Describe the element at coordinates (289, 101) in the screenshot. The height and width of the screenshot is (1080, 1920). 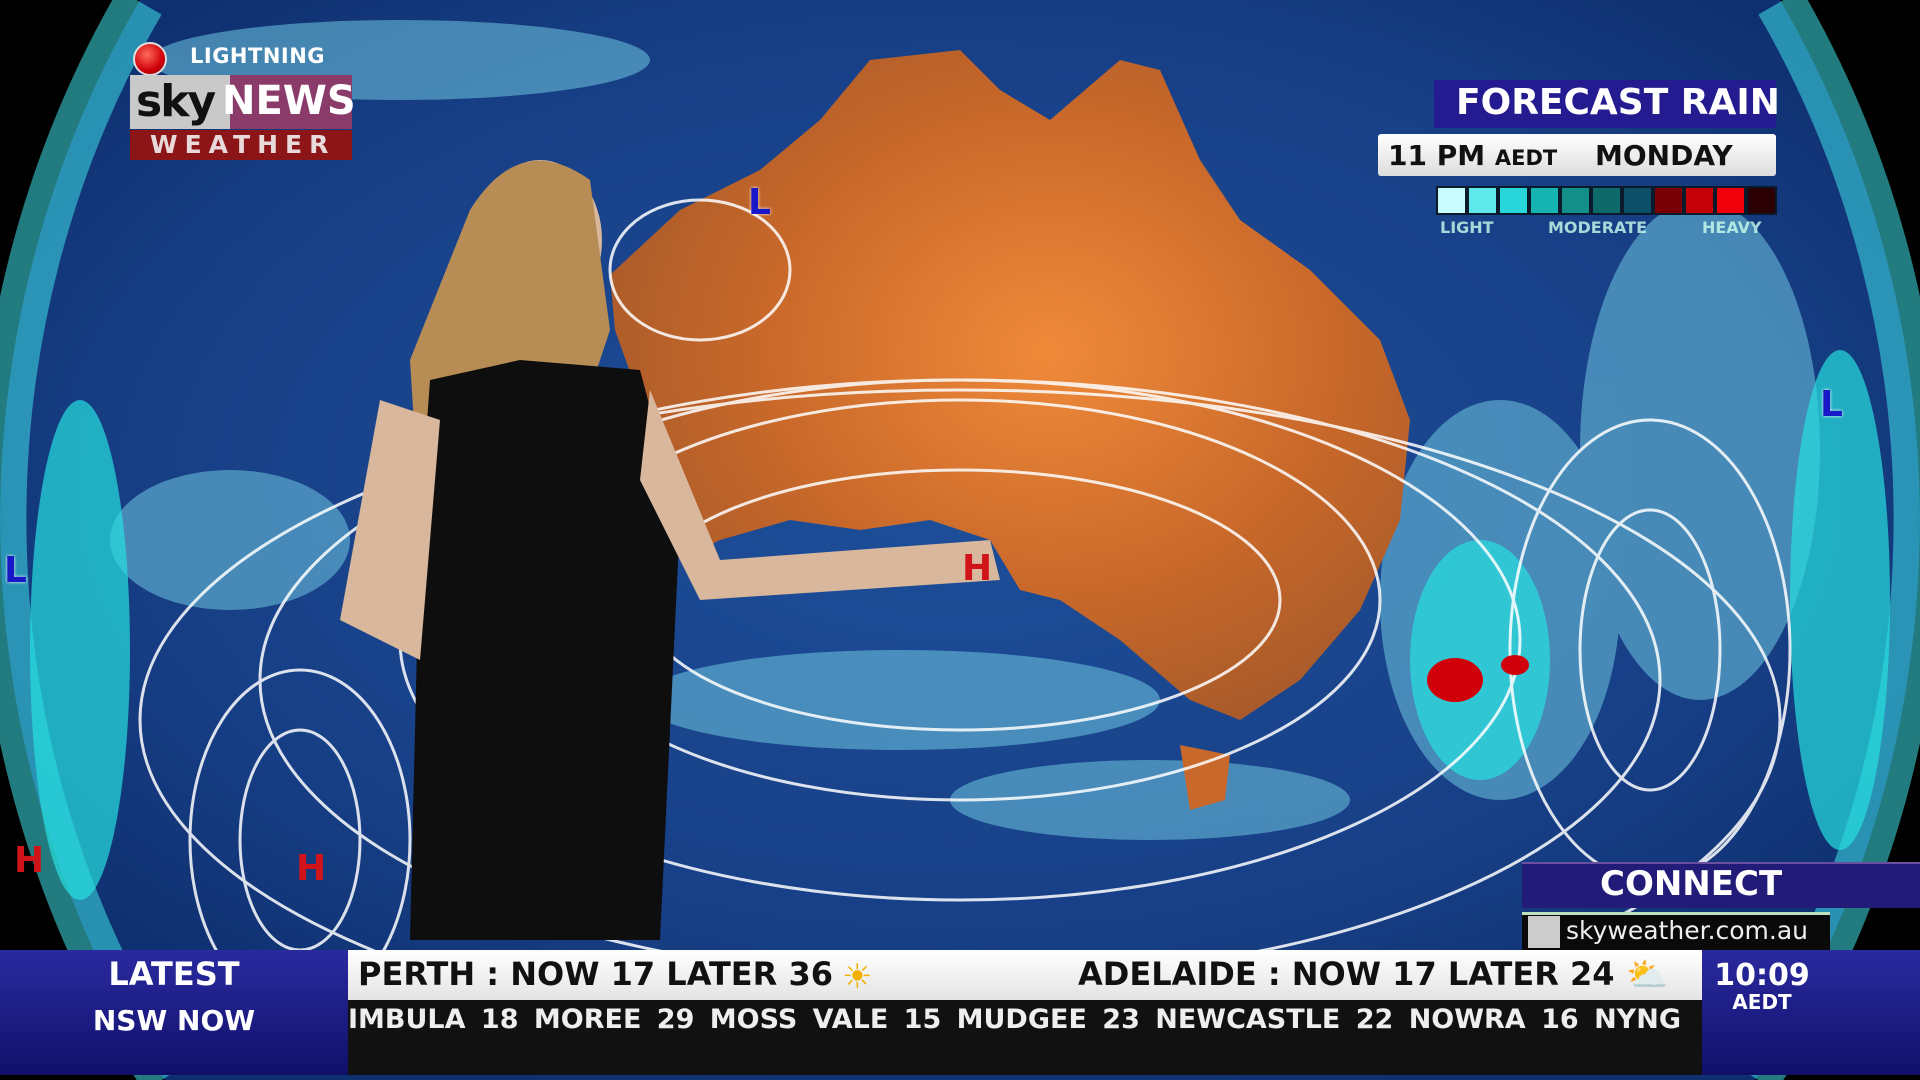
I see `logo-news: NEWS` at that location.